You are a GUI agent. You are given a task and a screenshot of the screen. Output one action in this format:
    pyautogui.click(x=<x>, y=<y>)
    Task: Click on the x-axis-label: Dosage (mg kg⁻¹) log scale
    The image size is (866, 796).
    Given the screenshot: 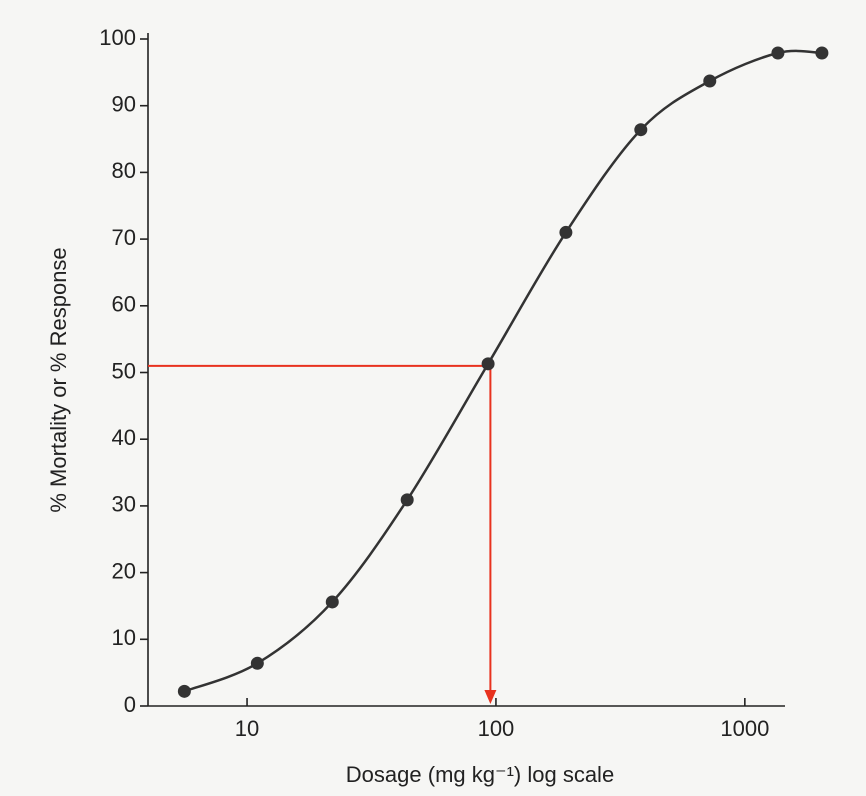 What is the action you would take?
    pyautogui.click(x=480, y=774)
    